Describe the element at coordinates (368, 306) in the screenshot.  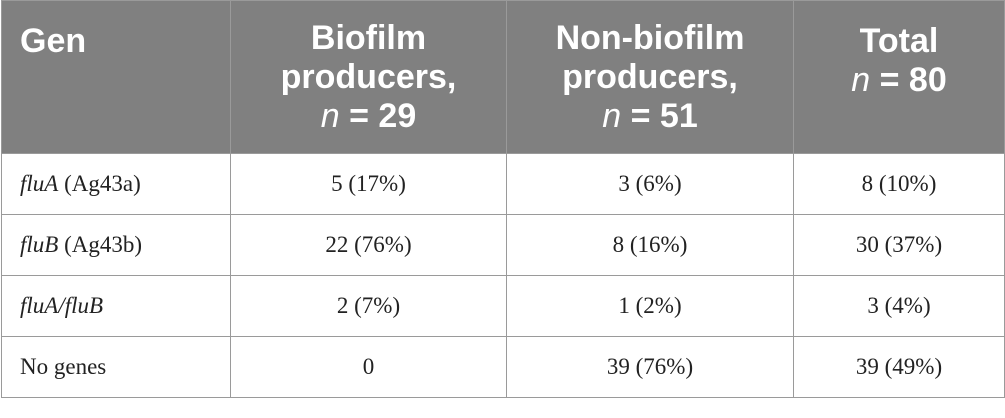
I see `row-biofilm-cell: 2 (7%)` at that location.